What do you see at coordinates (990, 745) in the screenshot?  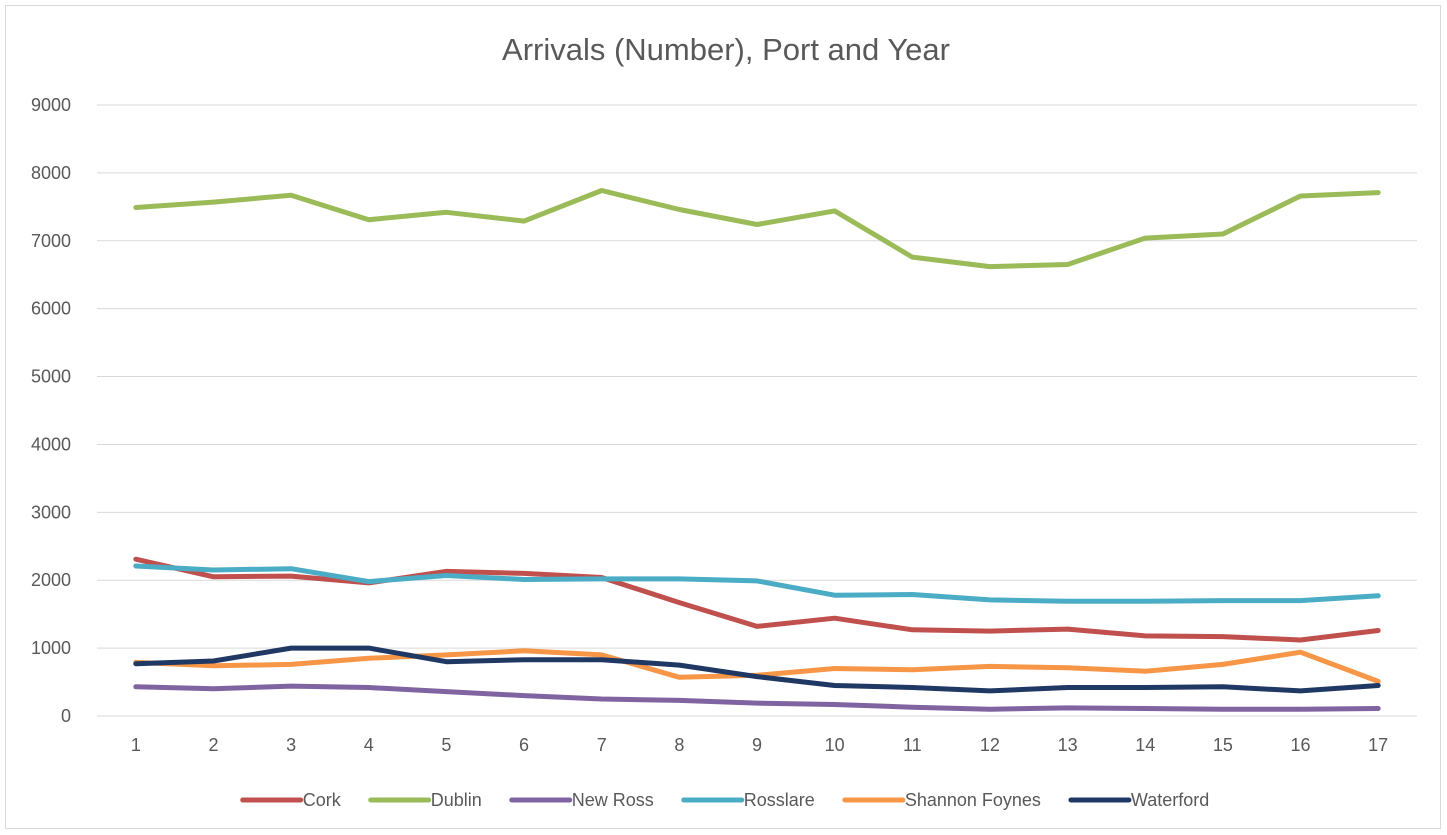 I see `x-tick-label: 12` at bounding box center [990, 745].